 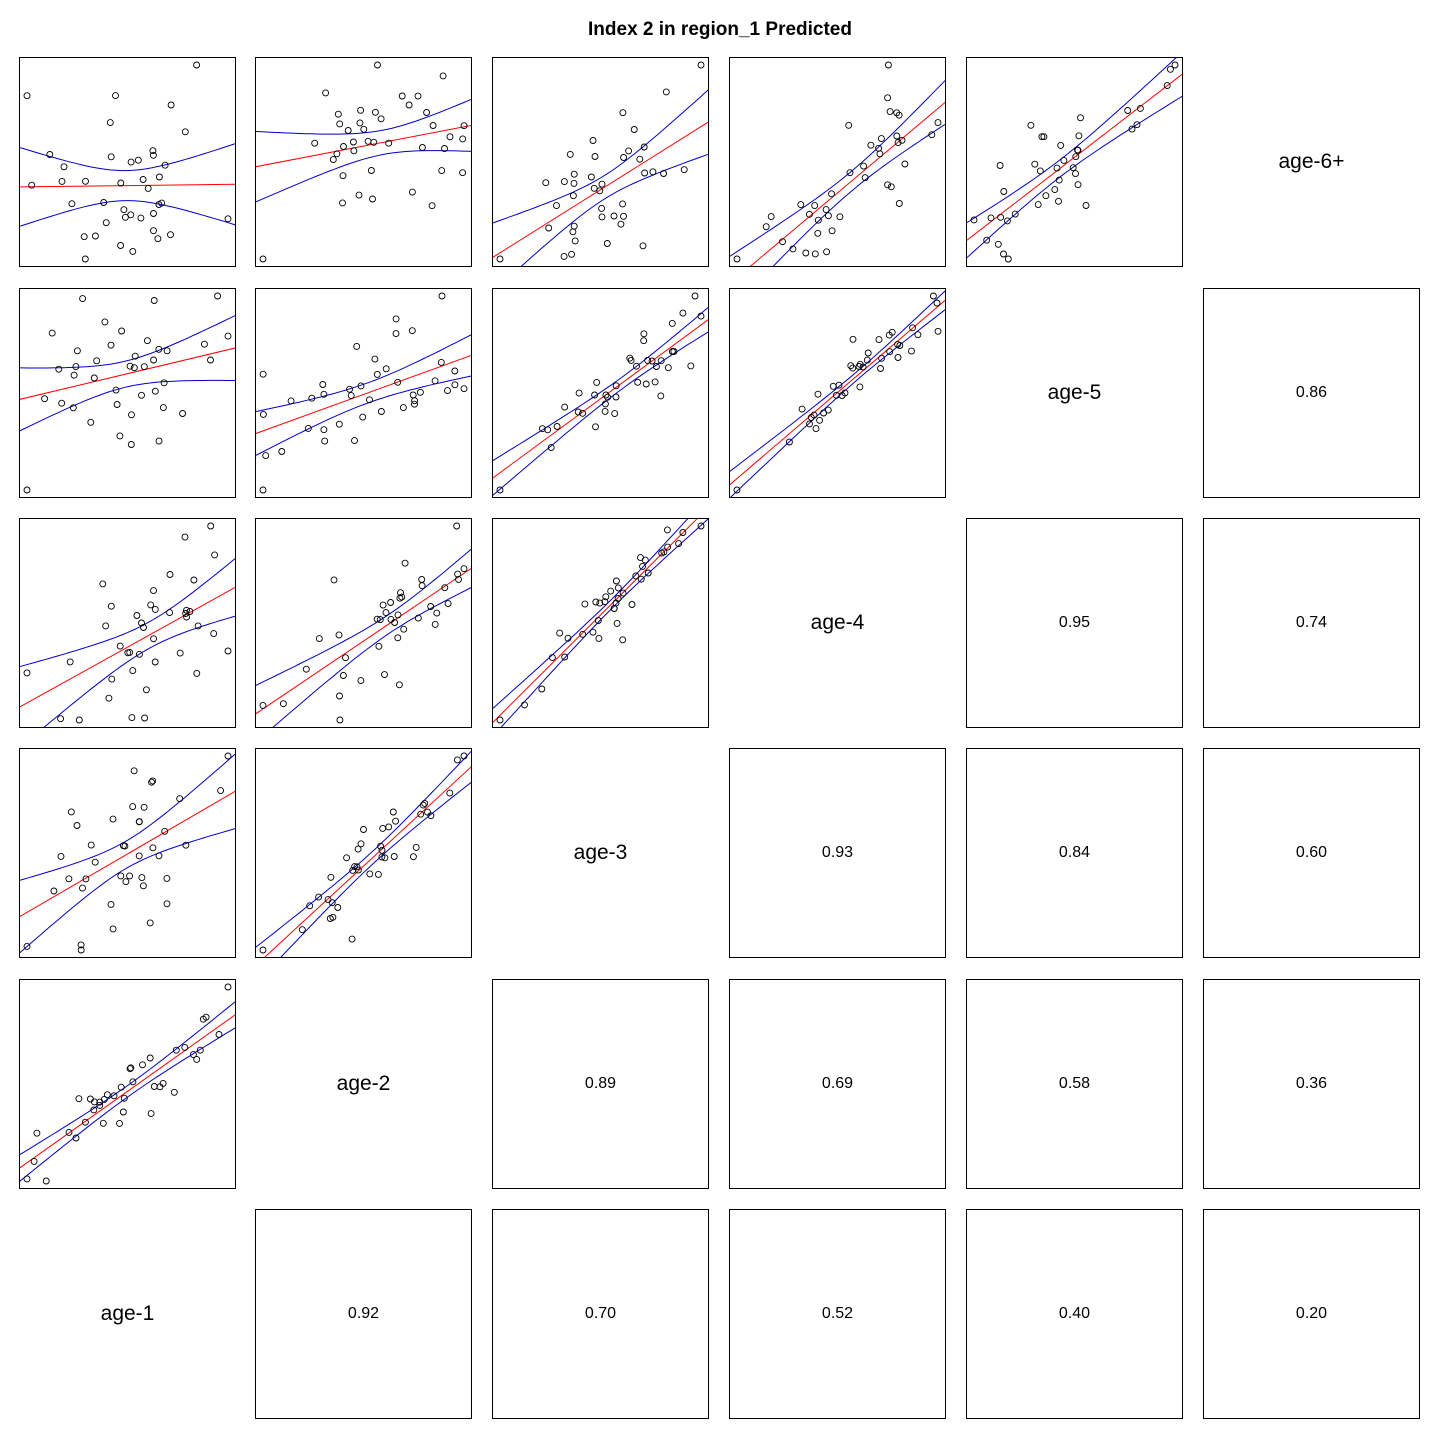 I want to click on variable-label: age-1, so click(x=127, y=1313).